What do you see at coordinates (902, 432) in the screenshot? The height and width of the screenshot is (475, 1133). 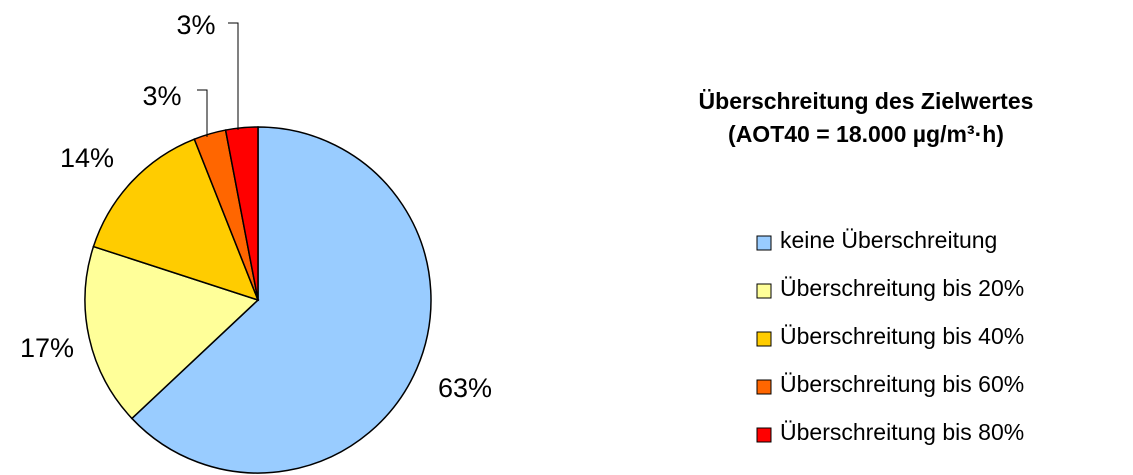 I see `legend-label: Überschreitung bis 80%` at bounding box center [902, 432].